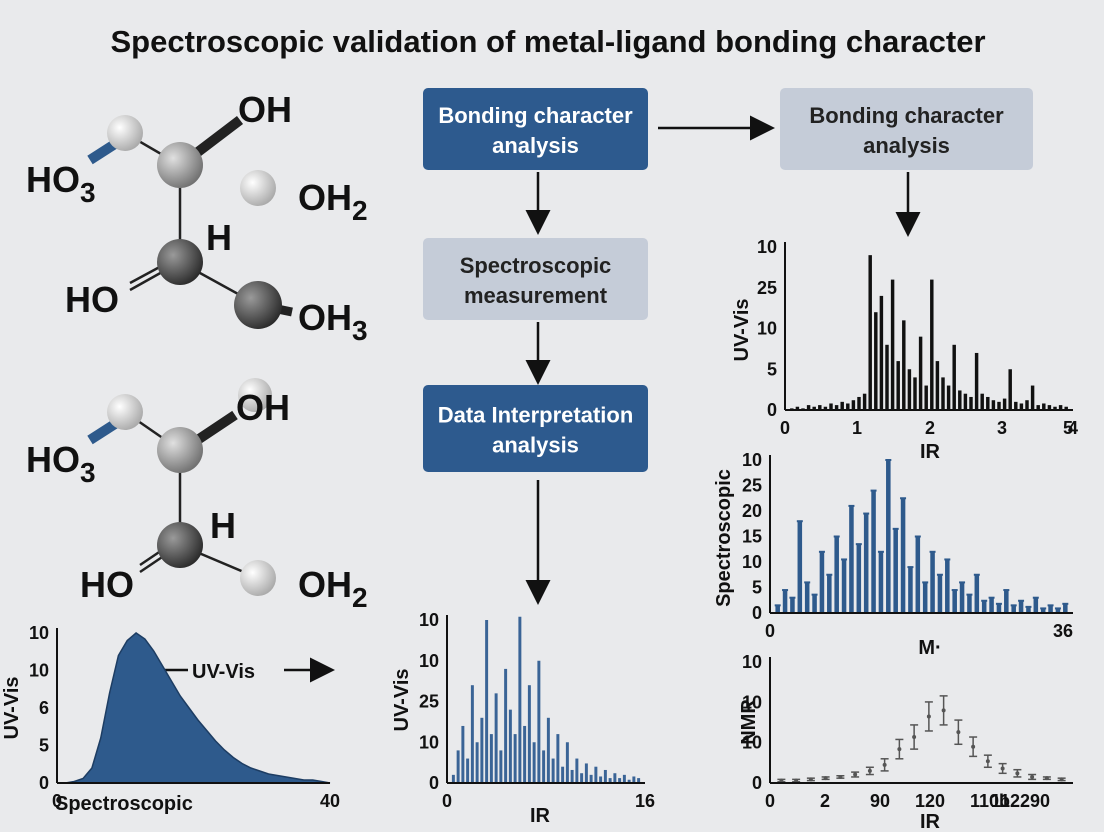 The height and width of the screenshot is (832, 1104). Describe the element at coordinates (360, 597) in the screenshot. I see `atom-subscript: 2` at that location.